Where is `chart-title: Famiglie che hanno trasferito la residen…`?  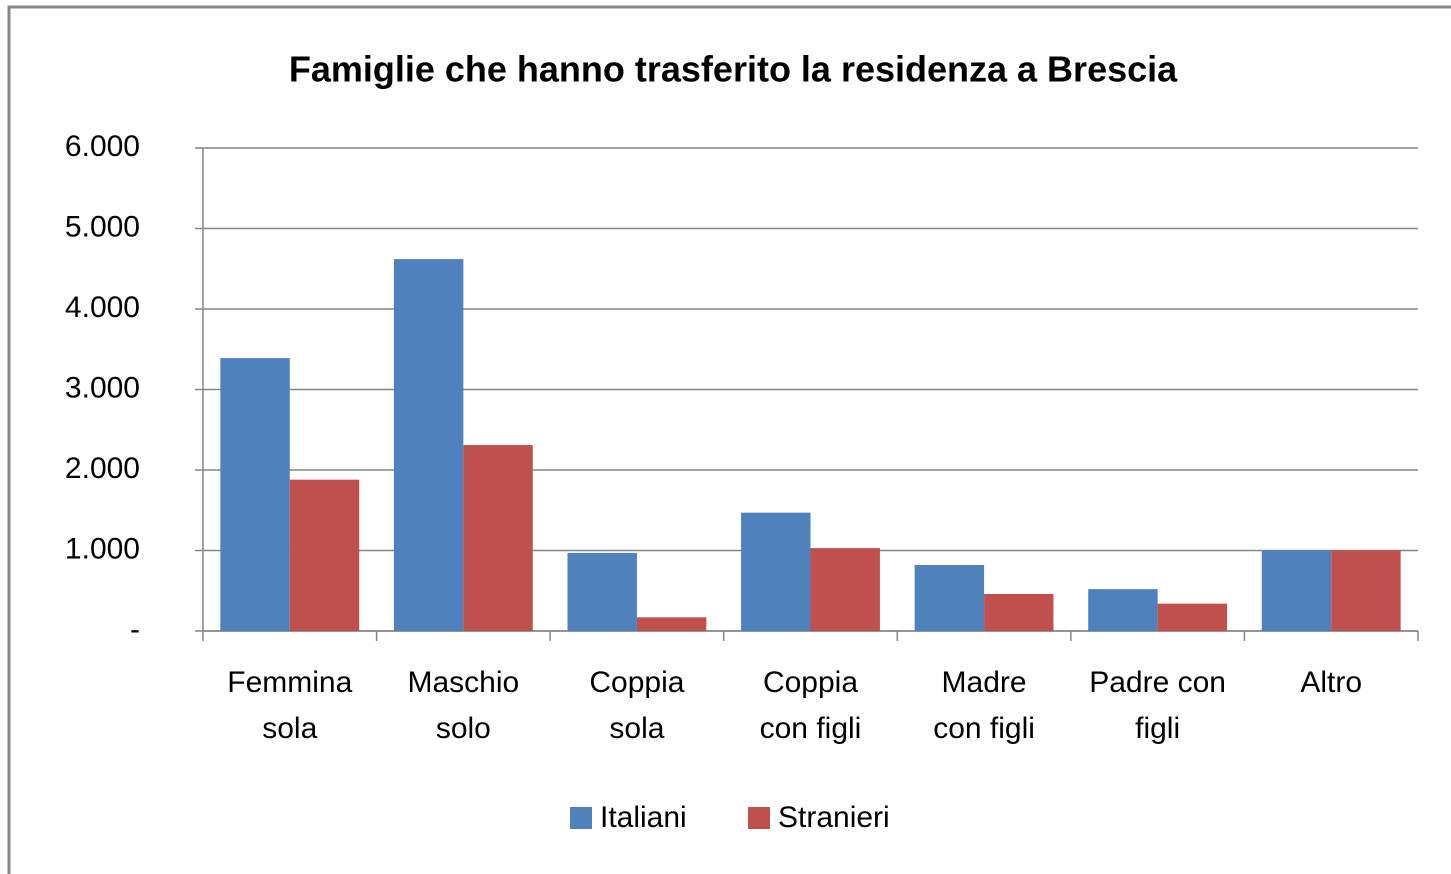
chart-title: Famiglie che hanno trasferito la residen… is located at coordinates (733, 69).